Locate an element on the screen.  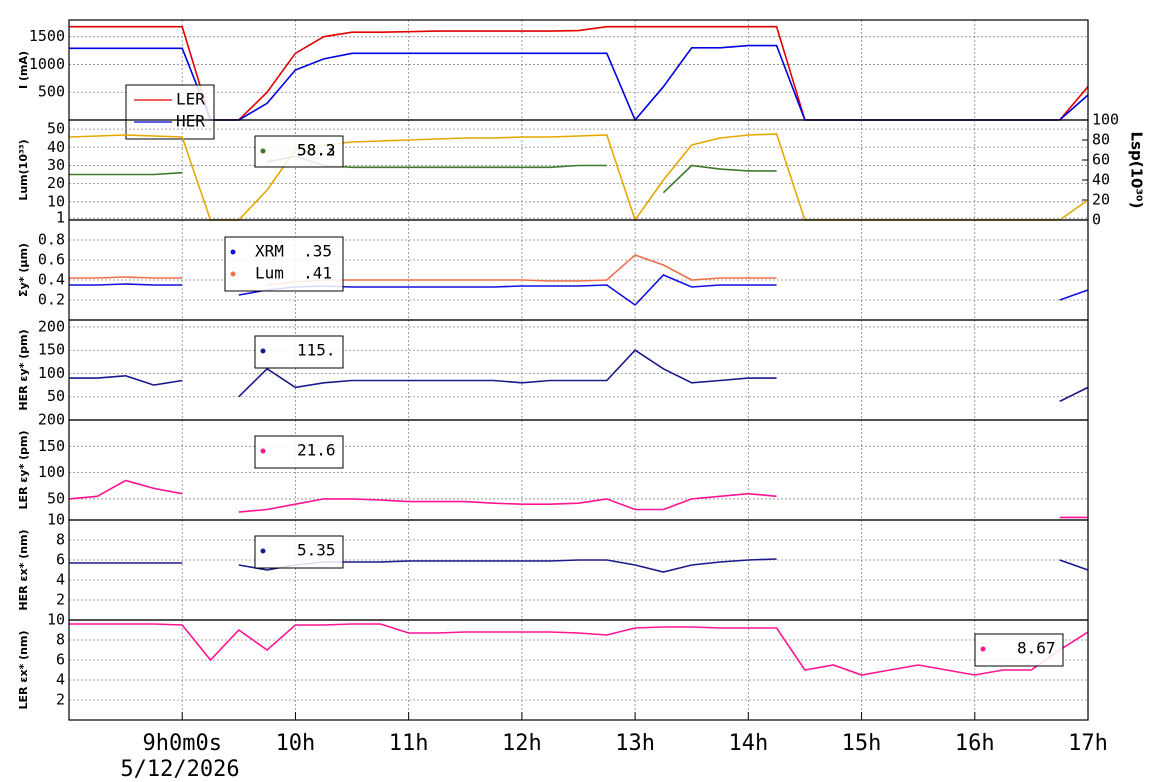
y-tick-label: 0.6 is located at coordinates (51, 260).